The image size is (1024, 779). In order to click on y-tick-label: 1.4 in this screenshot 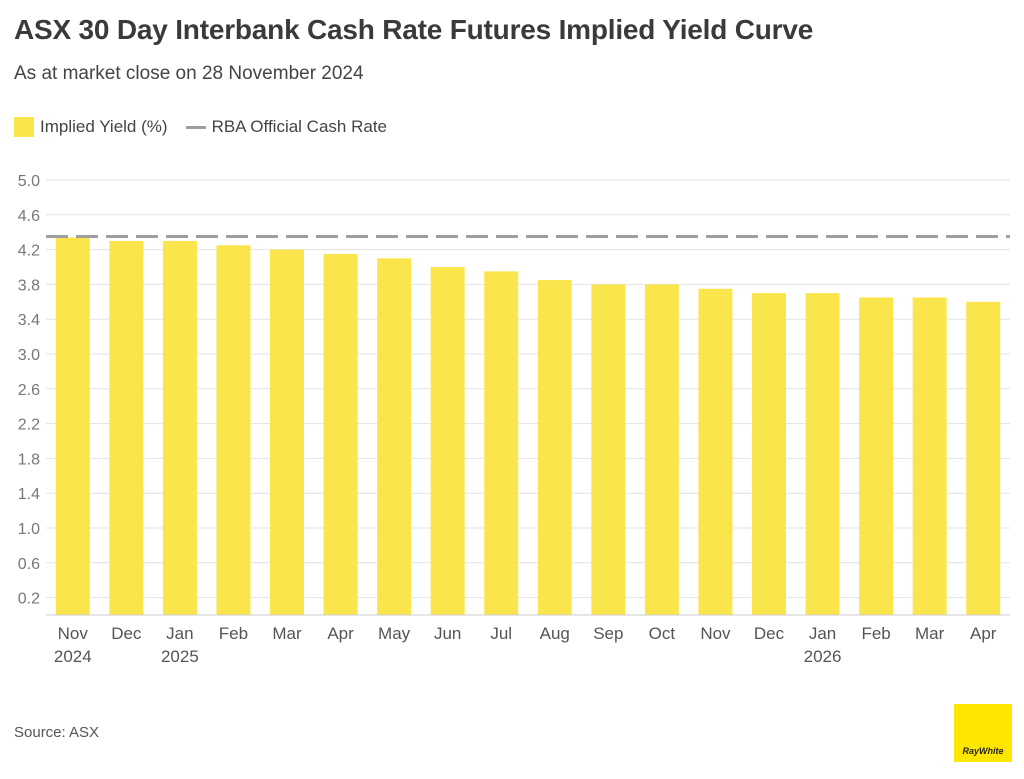, I will do `click(29, 494)`.